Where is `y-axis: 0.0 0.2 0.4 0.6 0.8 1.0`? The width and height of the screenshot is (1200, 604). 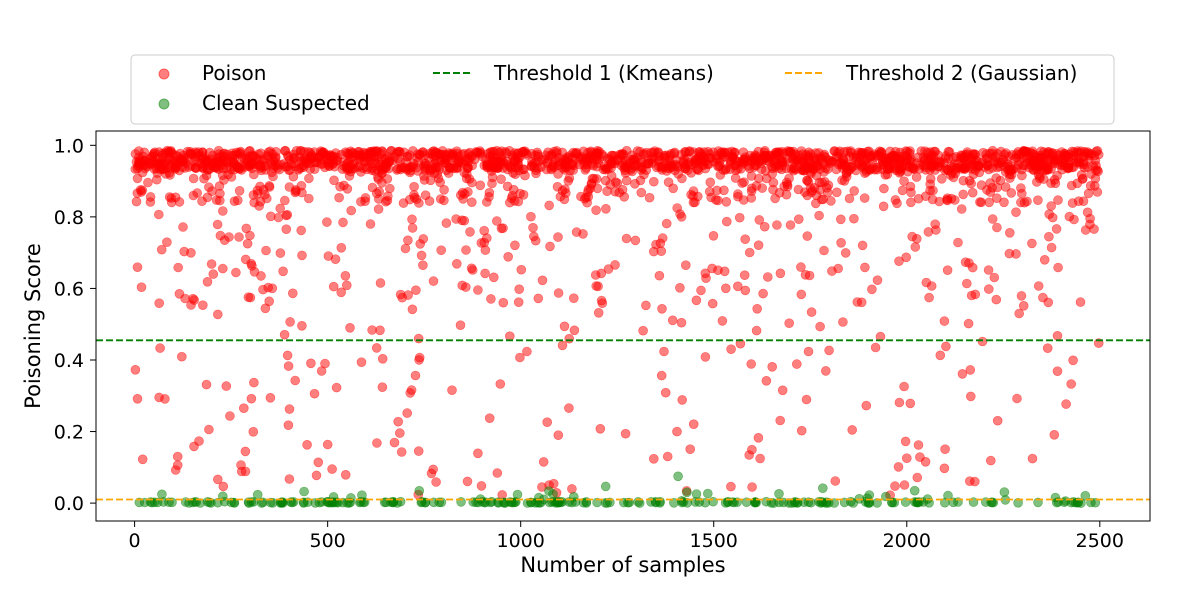
y-axis: 0.0 0.2 0.4 0.6 0.8 1.0 is located at coordinates (75, 325).